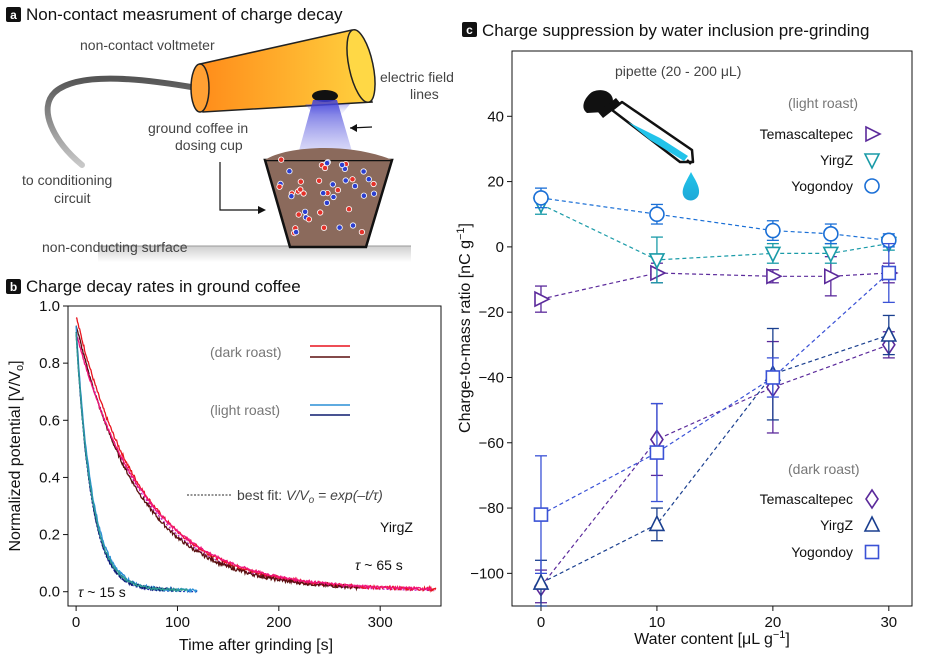 This screenshot has height=662, width=931. Describe the element at coordinates (657, 622) in the screenshot. I see `x-tick-label: 10` at that location.